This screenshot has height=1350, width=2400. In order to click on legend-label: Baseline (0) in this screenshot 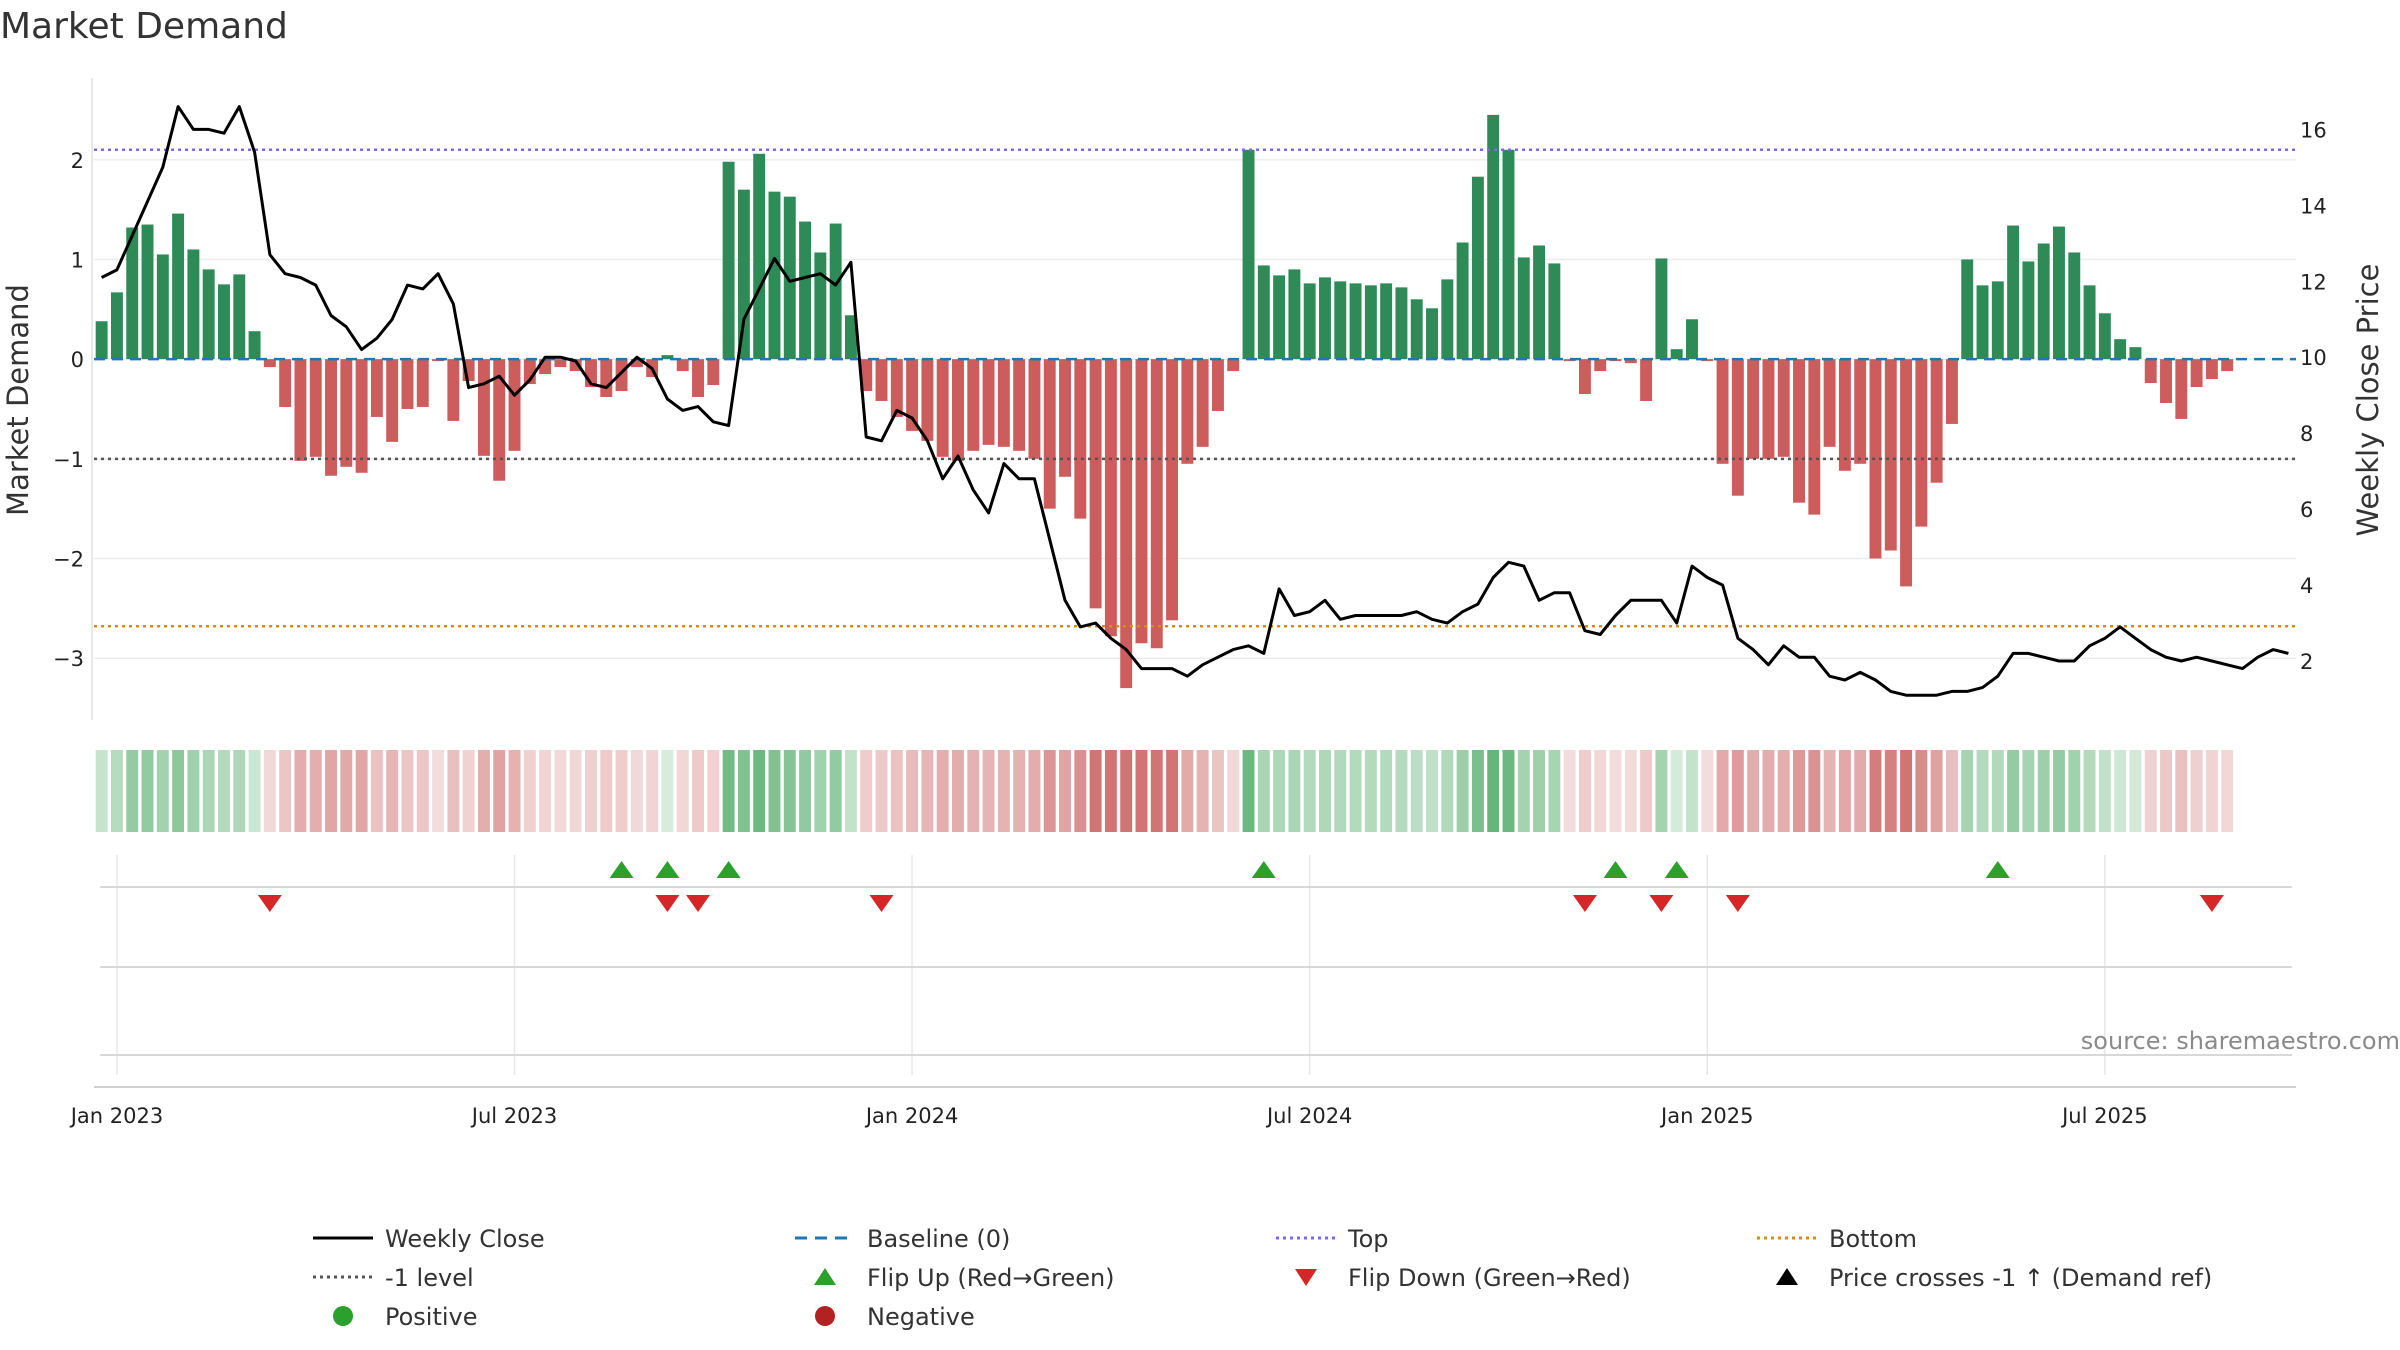, I will do `click(938, 1239)`.